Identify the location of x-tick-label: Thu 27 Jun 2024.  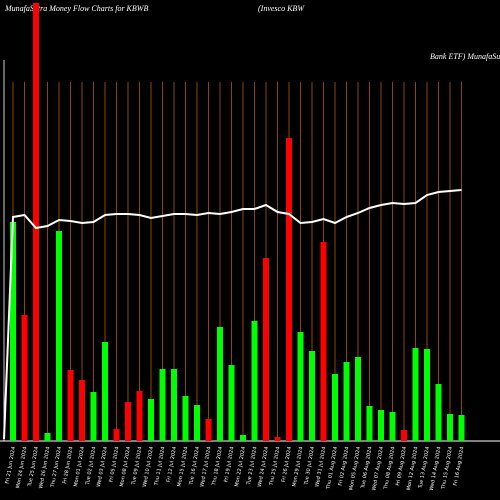
(56, 467).